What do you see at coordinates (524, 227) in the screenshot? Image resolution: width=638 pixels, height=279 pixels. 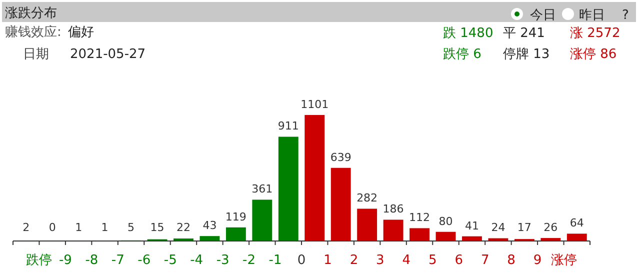 I see `data-label: 17` at bounding box center [524, 227].